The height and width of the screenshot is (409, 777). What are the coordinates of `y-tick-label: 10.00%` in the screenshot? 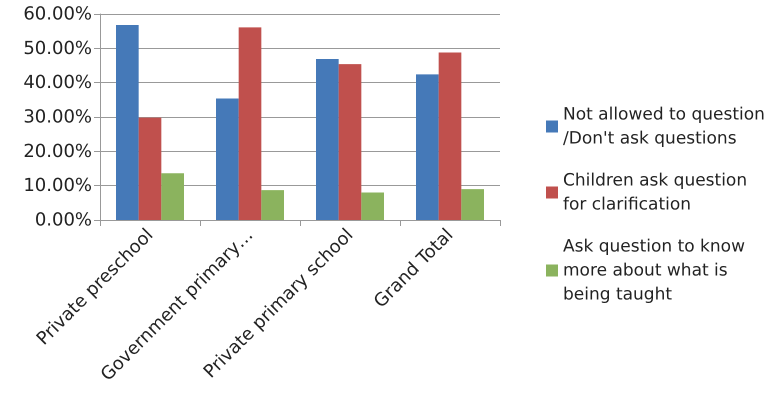 It's located at (57, 185).